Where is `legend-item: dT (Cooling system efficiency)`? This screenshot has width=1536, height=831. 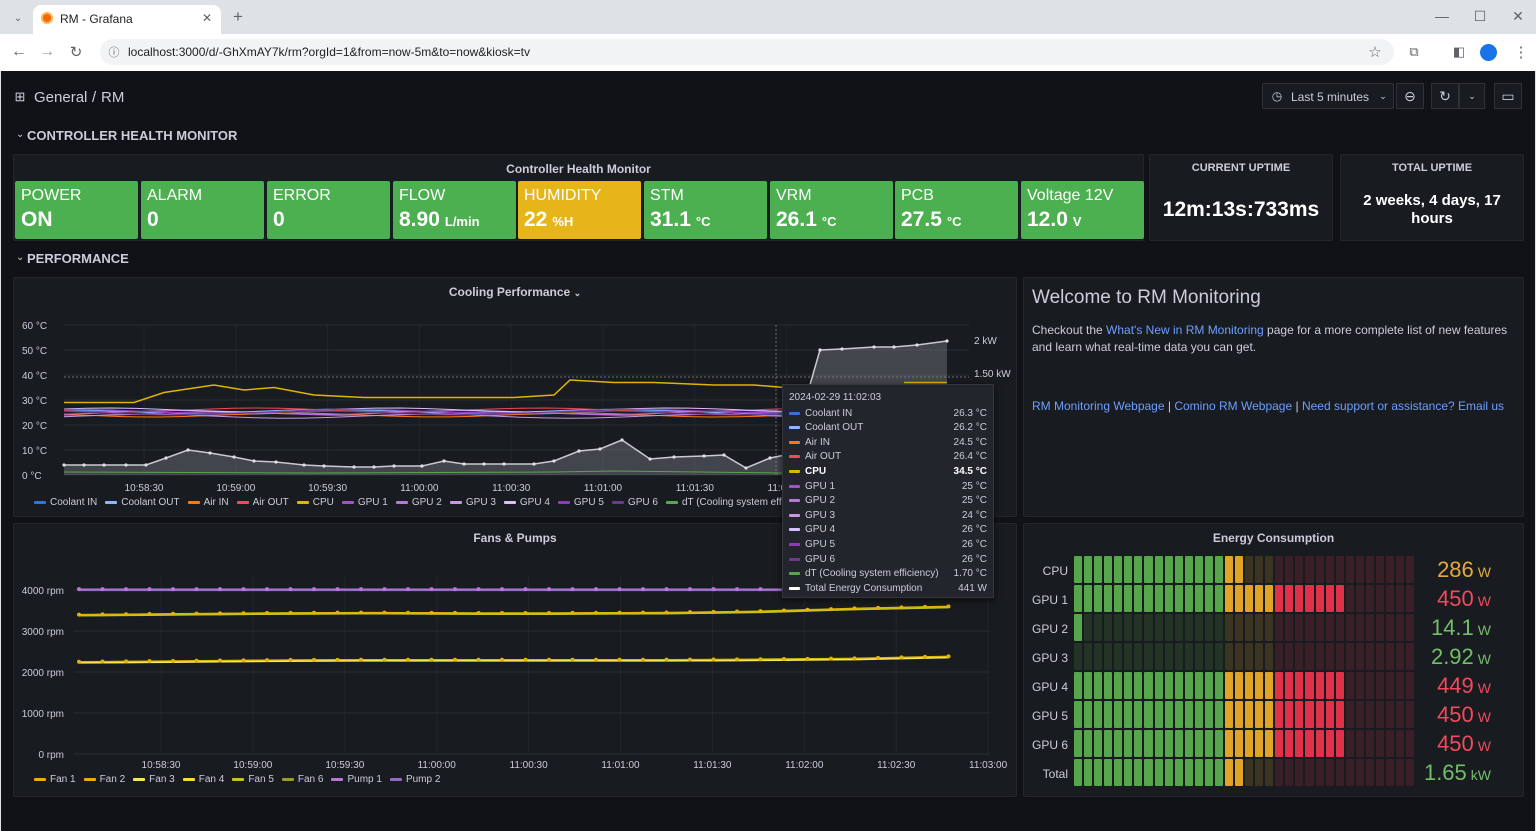 legend-item: dT (Cooling system efficiency) is located at coordinates (740, 502).